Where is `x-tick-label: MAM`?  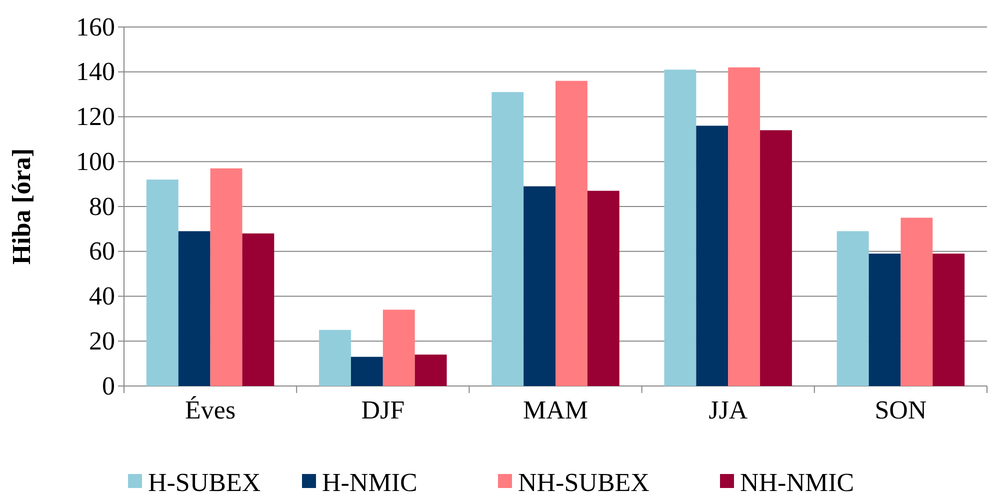
x-tick-label: MAM is located at coordinates (555, 409).